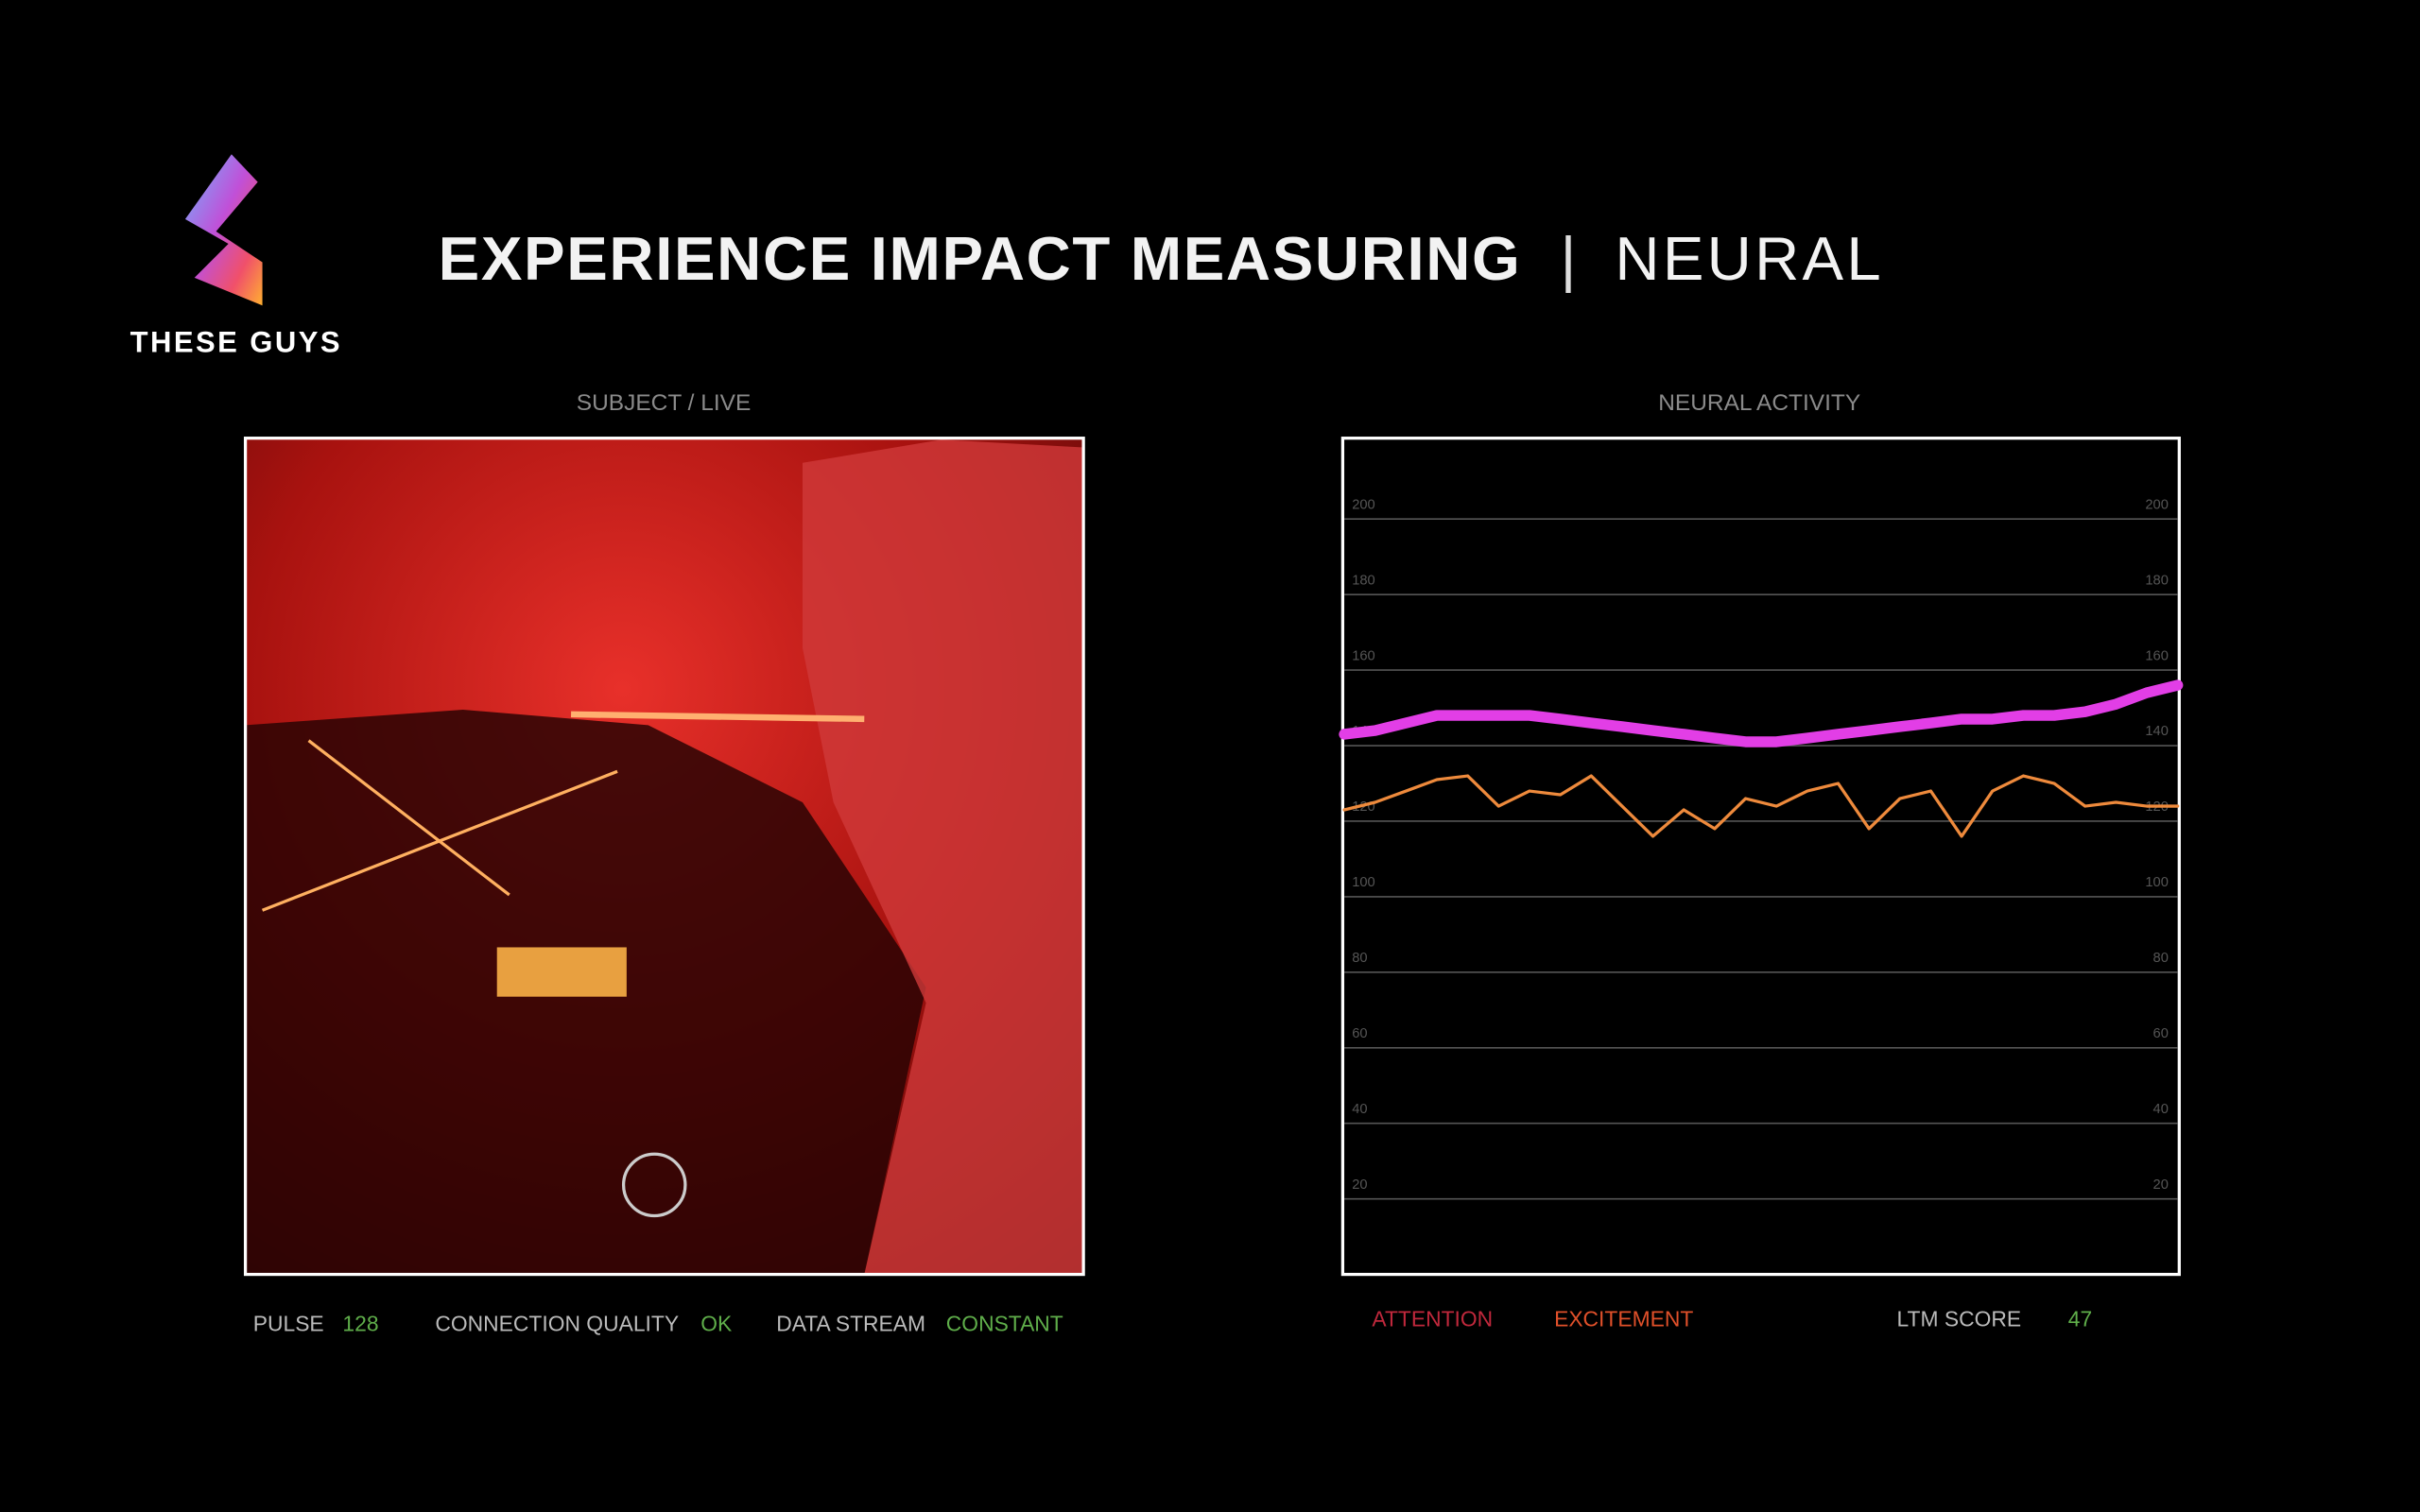 This screenshot has width=2420, height=1512. What do you see at coordinates (850, 1323) in the screenshot?
I see `stat-label: DATA STREAM` at bounding box center [850, 1323].